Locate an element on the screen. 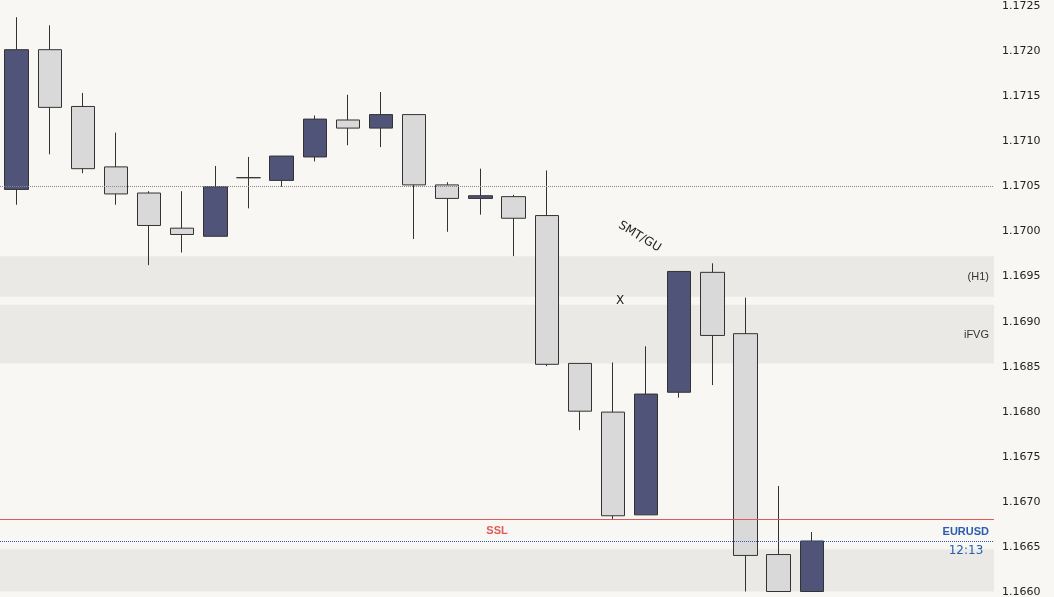 This screenshot has height=597, width=1054. annotation: 12:13 is located at coordinates (966, 550).